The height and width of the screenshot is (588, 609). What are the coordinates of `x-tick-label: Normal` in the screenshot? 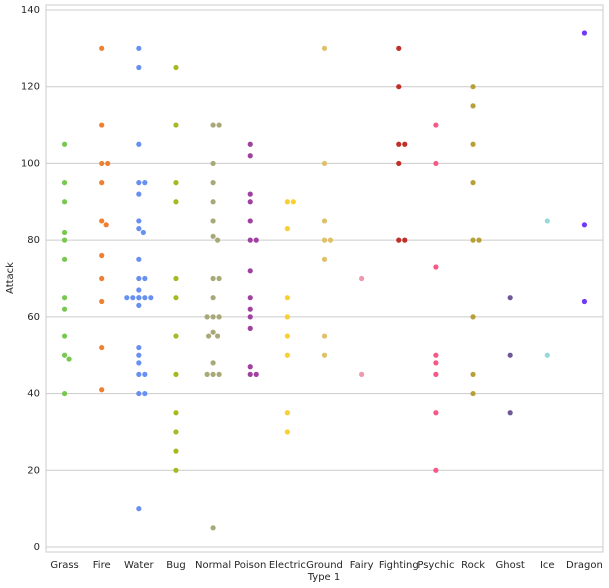 It's located at (213, 565).